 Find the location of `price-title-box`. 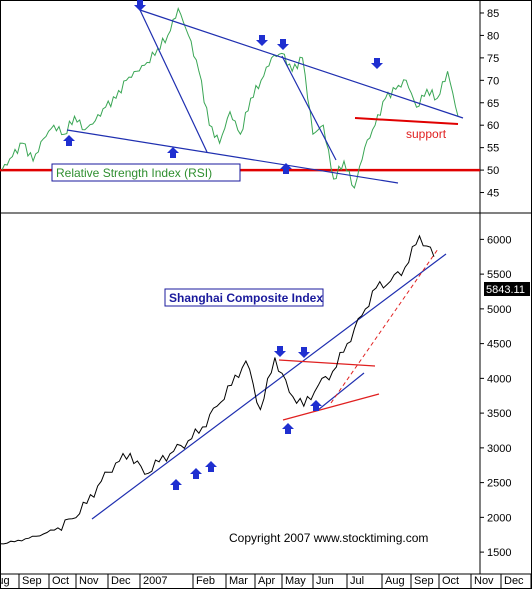

price-title-box is located at coordinates (244, 297).